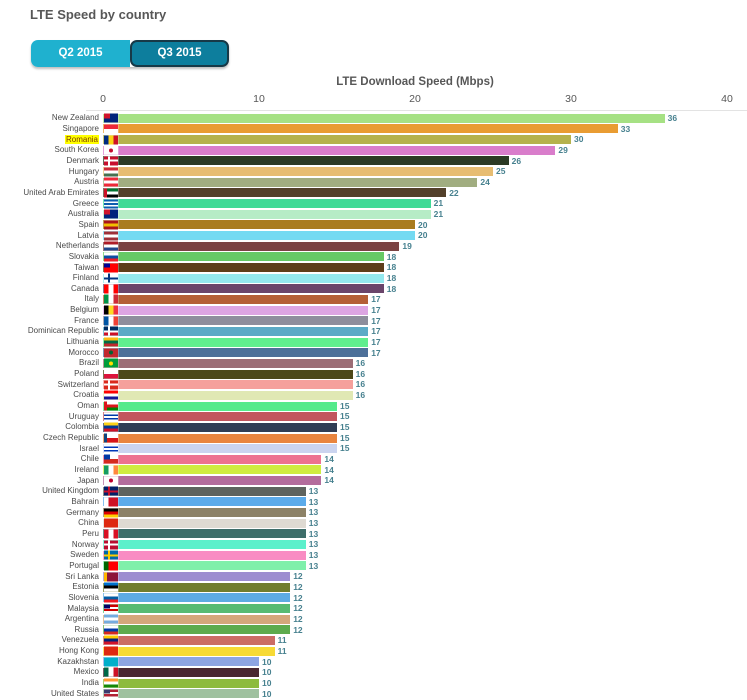 Image resolution: width=747 pixels, height=700 pixels. I want to click on flag-icon-china, so click(111, 523).